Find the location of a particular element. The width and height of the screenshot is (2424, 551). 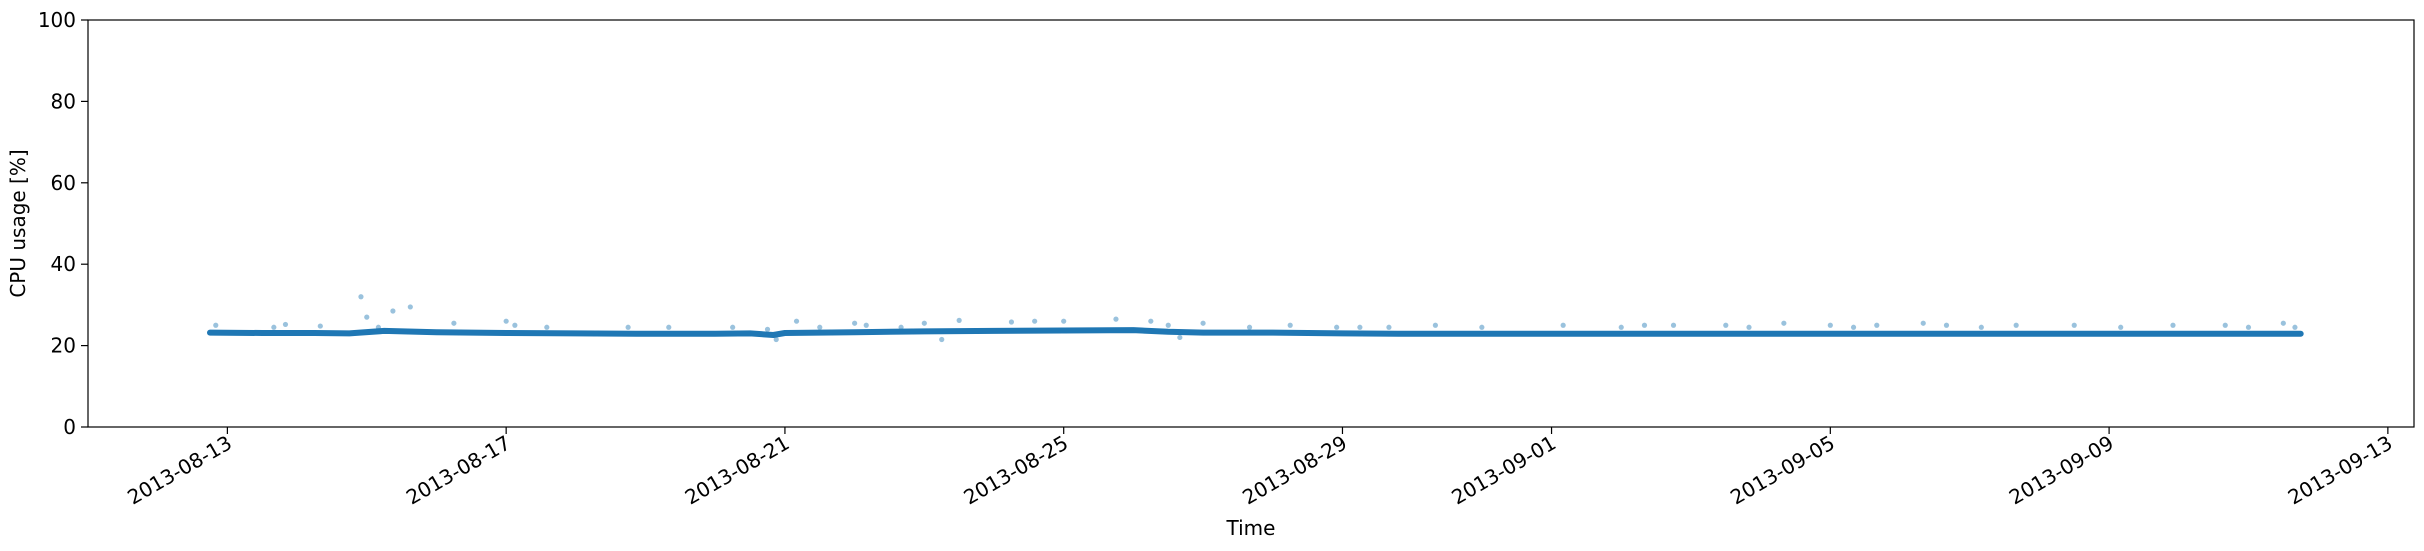

x-axis-label: Time is located at coordinates (1251, 528).